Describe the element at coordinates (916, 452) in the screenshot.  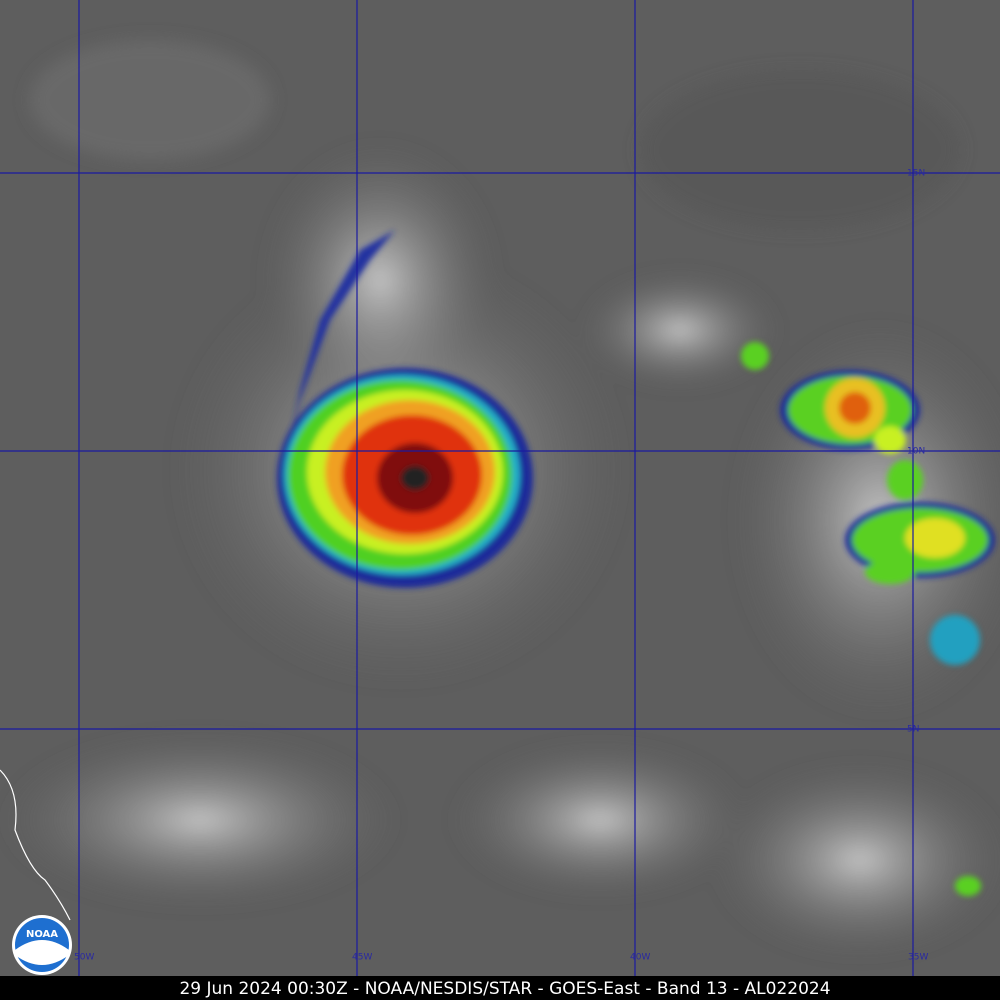
I see `latitude-label: 10N` at that location.